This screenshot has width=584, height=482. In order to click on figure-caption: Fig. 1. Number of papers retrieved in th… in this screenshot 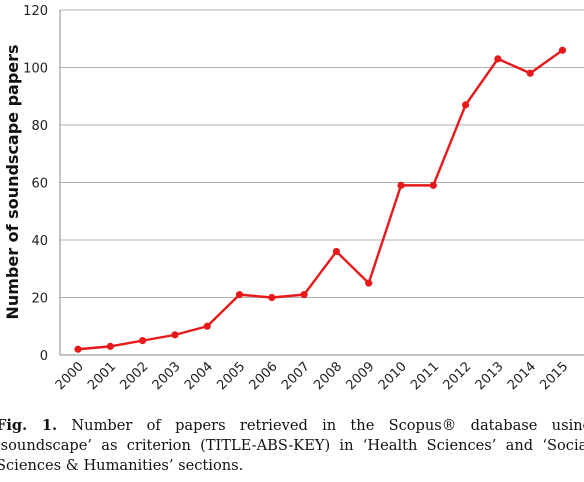, I will do `click(292, 446)`.